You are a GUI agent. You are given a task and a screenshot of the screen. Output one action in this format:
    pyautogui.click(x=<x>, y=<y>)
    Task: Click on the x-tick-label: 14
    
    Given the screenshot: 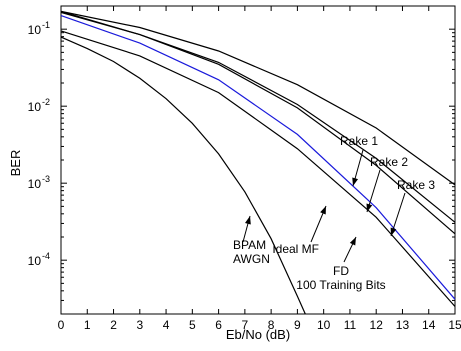 What is the action you would take?
    pyautogui.click(x=429, y=325)
    